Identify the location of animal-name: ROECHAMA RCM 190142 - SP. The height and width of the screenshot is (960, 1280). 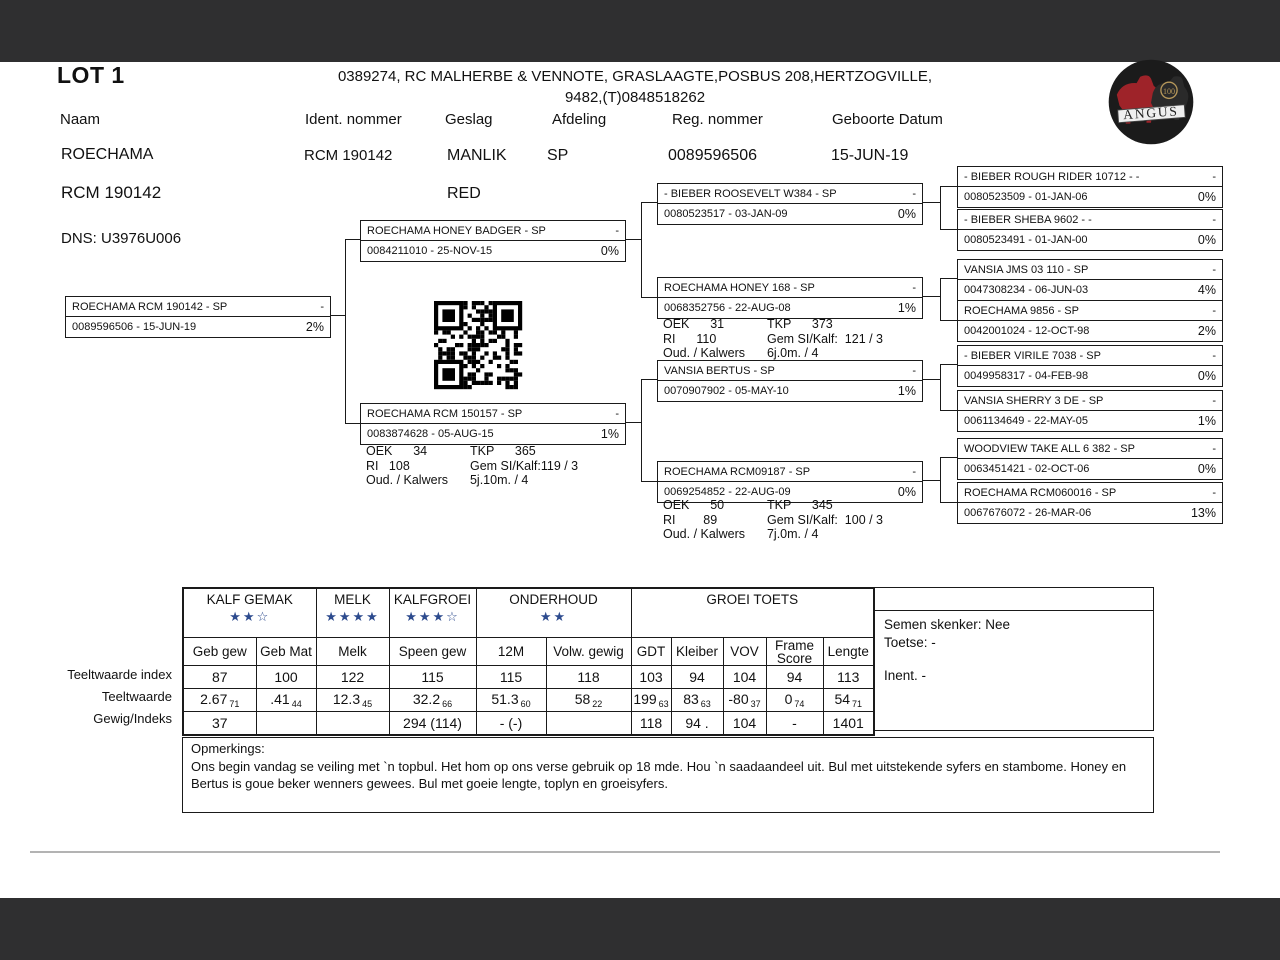
(150, 307).